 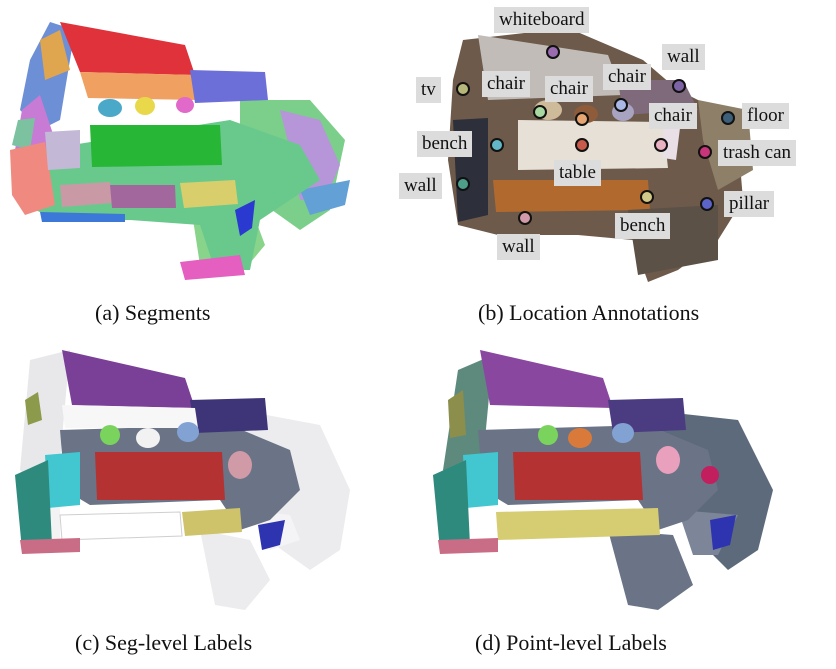 I want to click on annotation-label-bench-2: bench, so click(x=643, y=226).